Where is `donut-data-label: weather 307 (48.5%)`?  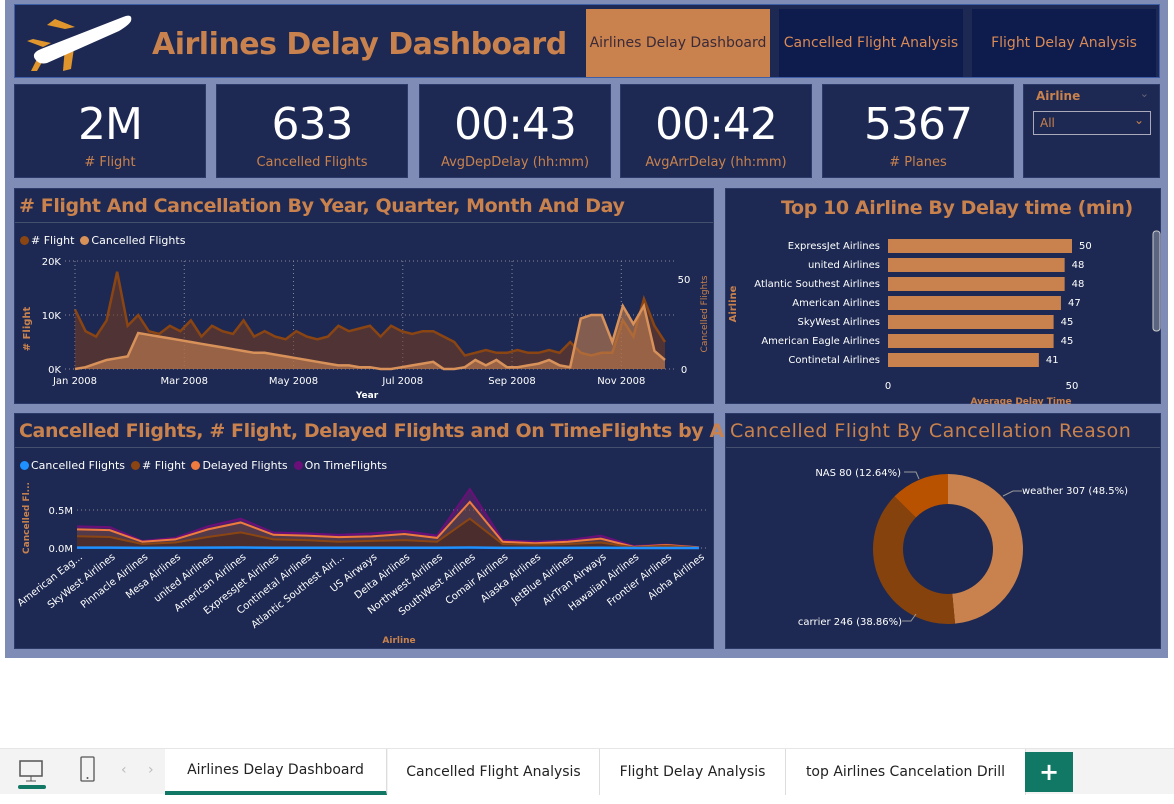
donut-data-label: weather 307 (48.5%) is located at coordinates (1075, 491).